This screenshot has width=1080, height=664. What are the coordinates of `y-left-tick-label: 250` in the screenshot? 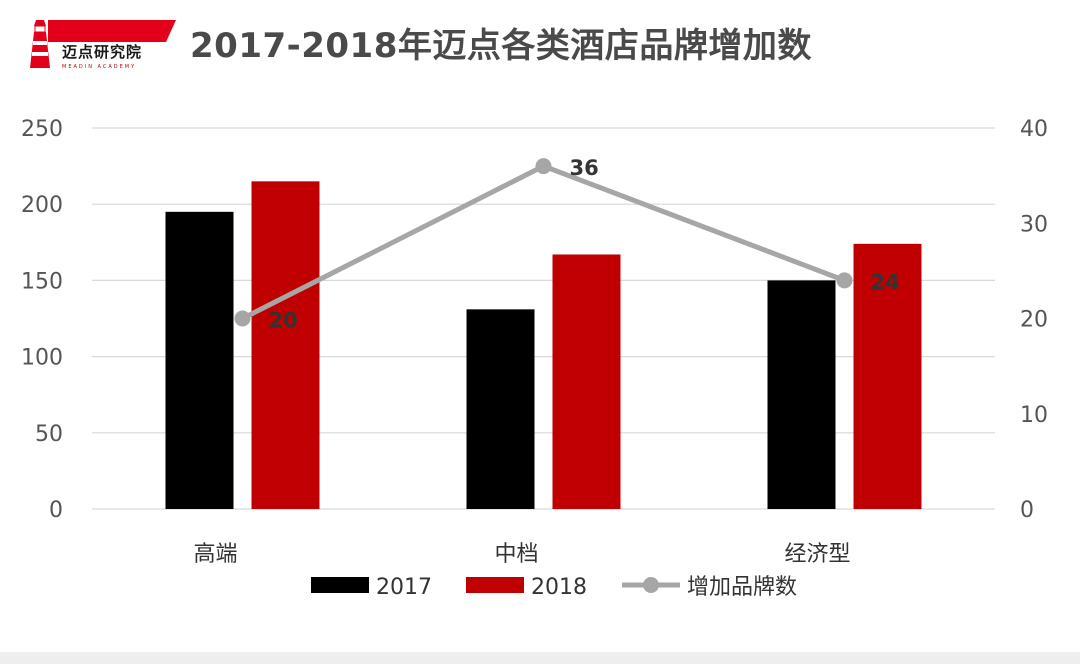 It's located at (42, 129).